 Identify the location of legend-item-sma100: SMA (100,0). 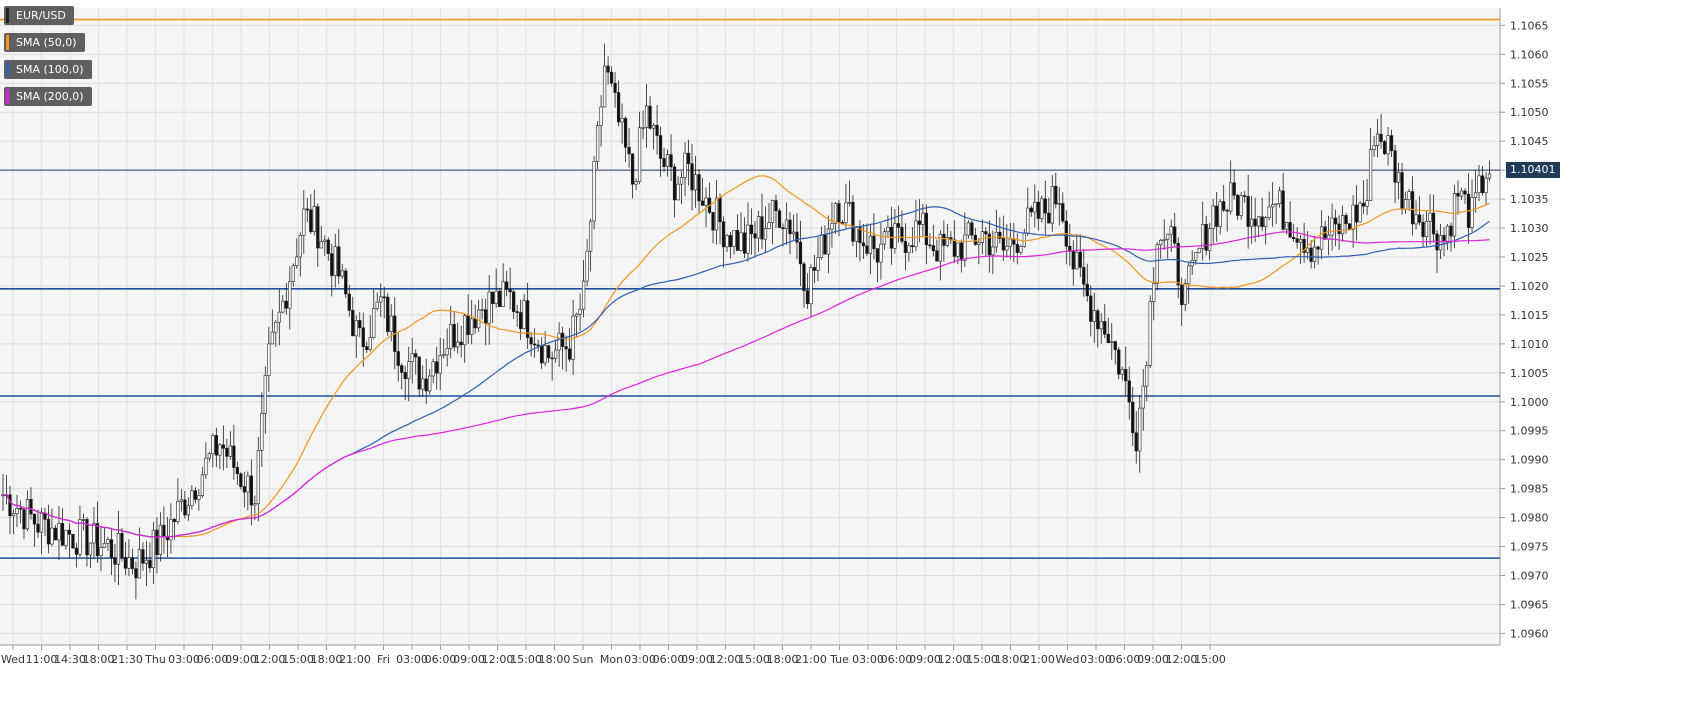
(48, 69).